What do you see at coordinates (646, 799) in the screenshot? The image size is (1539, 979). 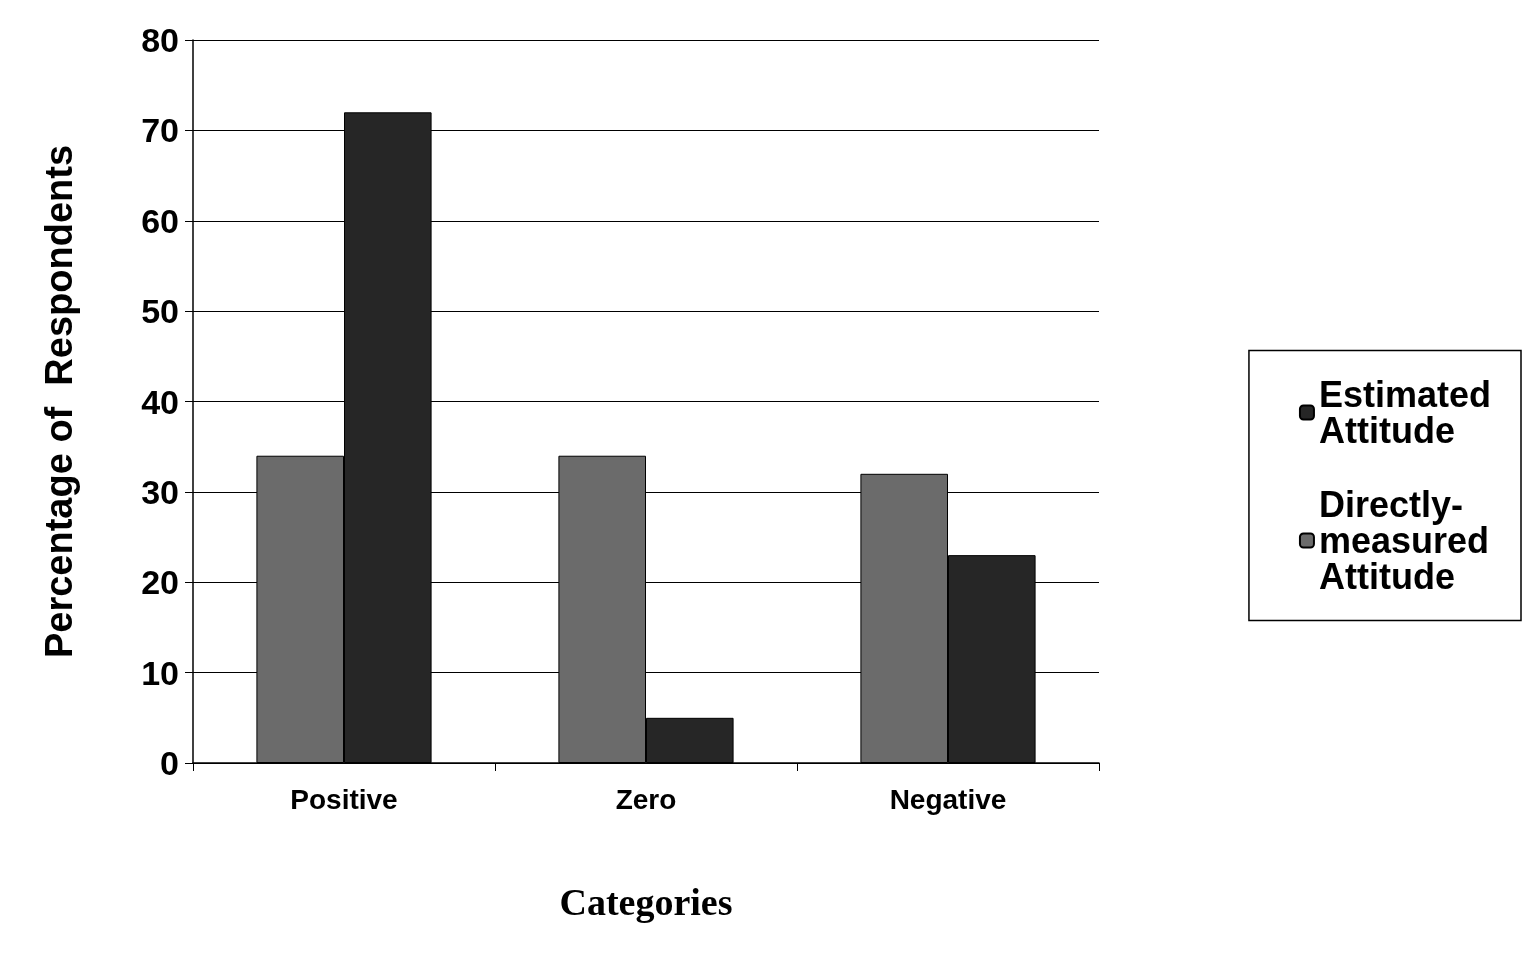 I see `x-tick-label: Zero` at bounding box center [646, 799].